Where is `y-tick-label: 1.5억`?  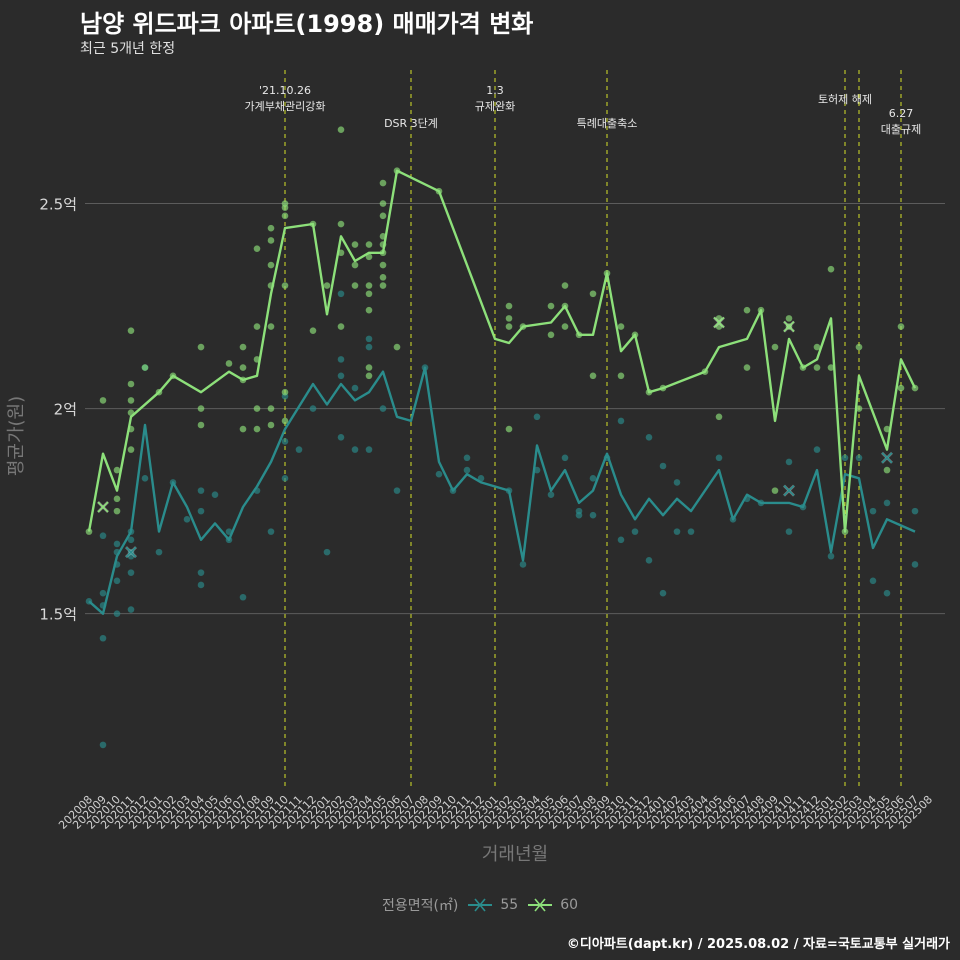
y-tick-label: 1.5억 is located at coordinates (58, 615).